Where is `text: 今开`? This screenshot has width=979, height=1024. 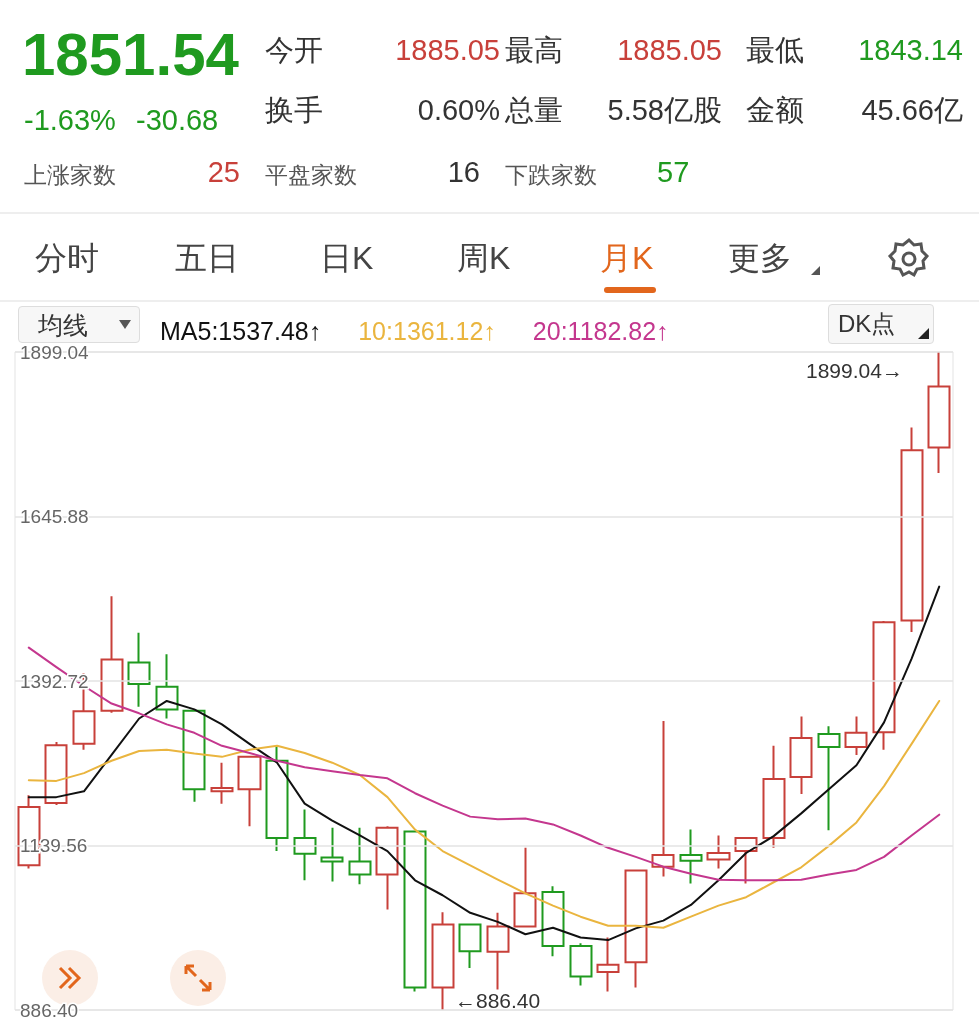
text: 今开 is located at coordinates (294, 49).